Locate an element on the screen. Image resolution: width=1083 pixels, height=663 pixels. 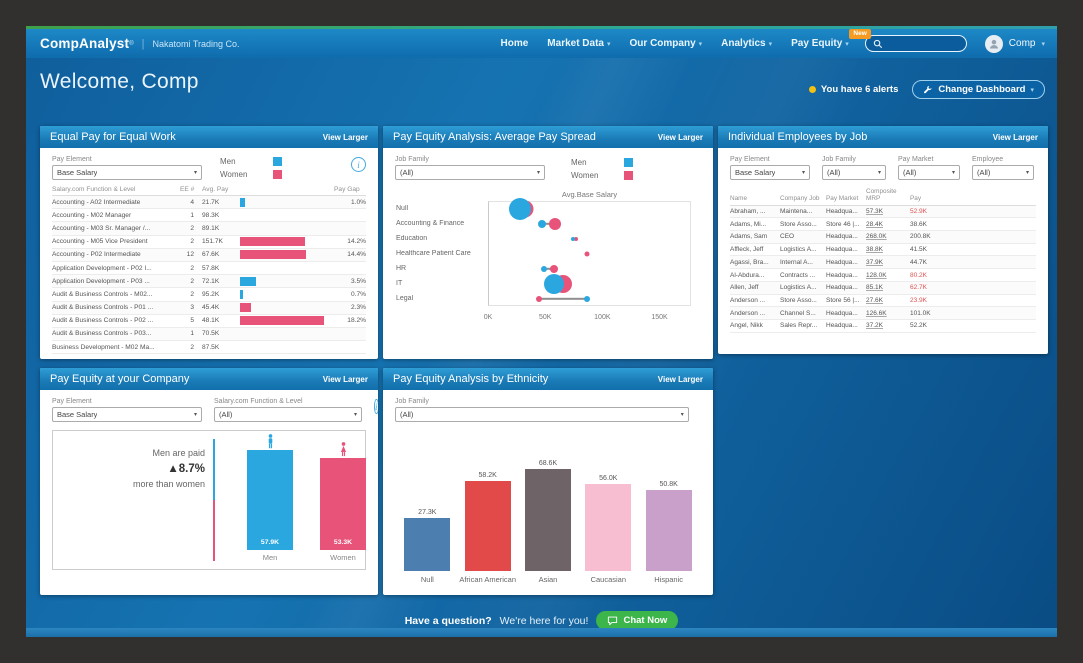
chat-now-button: Chat Now is located at coordinates (637, 620).